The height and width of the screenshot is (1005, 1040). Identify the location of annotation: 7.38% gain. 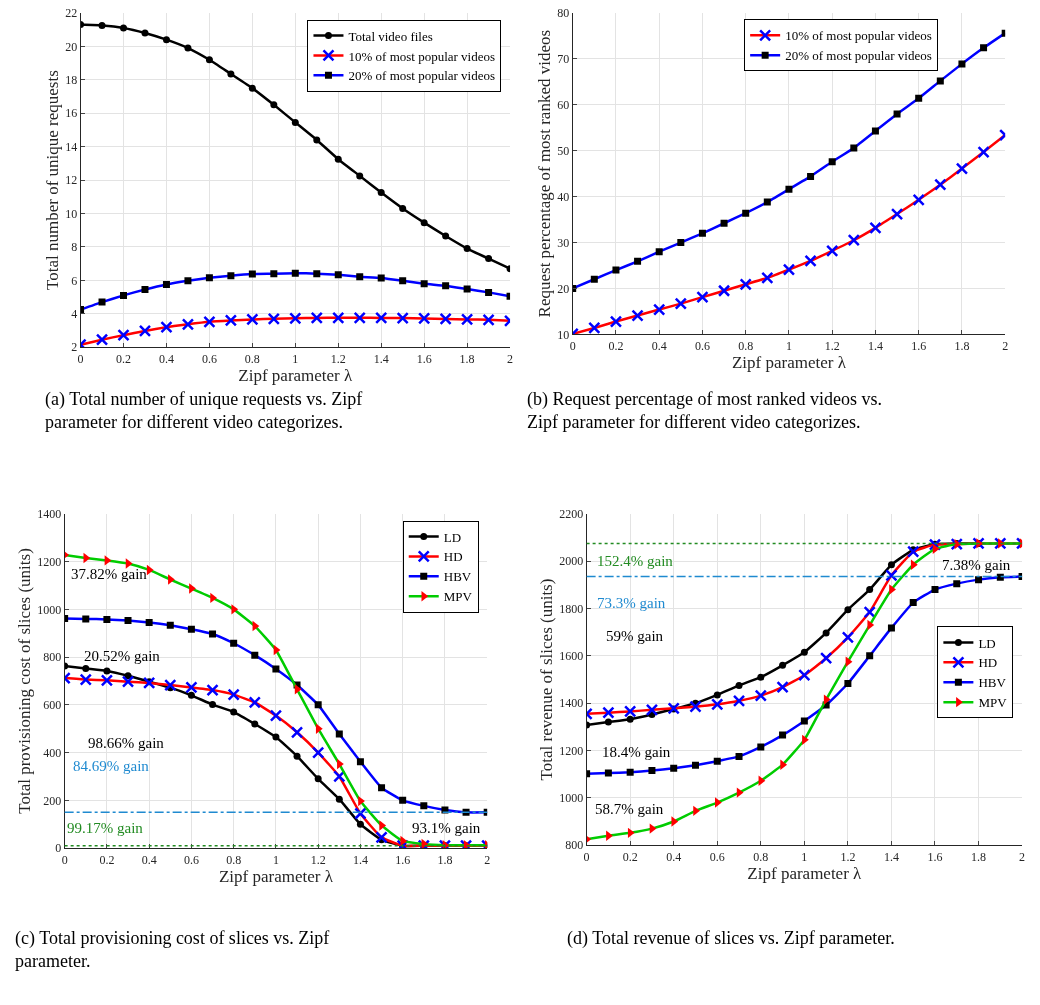
(976, 565).